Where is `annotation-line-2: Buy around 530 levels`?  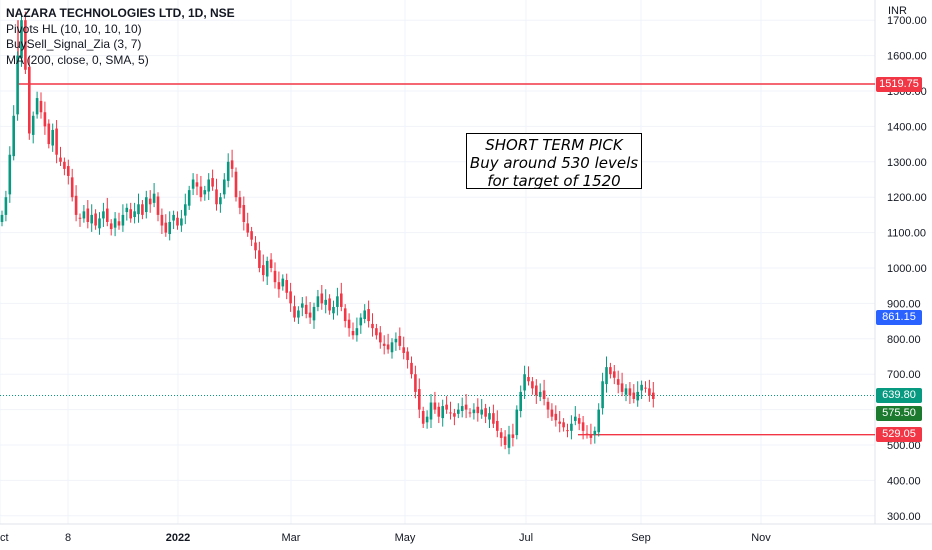 annotation-line-2: Buy around 530 levels is located at coordinates (554, 163).